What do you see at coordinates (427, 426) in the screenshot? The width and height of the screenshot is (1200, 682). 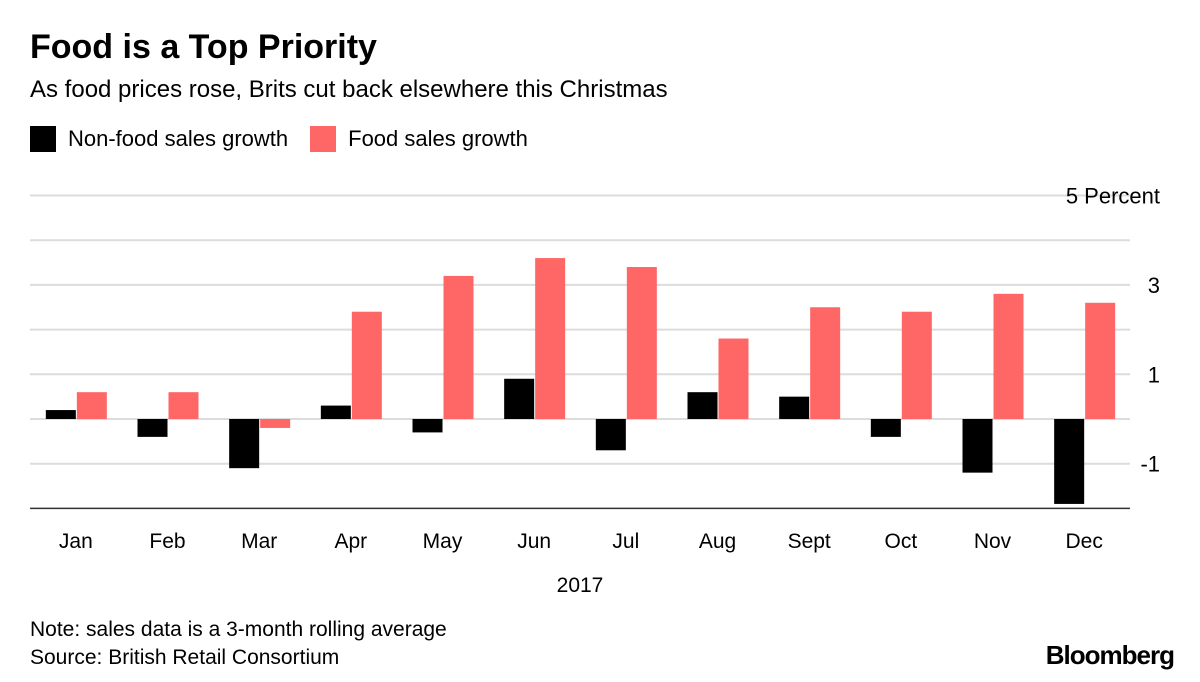 I see `bar-nonfood-may` at bounding box center [427, 426].